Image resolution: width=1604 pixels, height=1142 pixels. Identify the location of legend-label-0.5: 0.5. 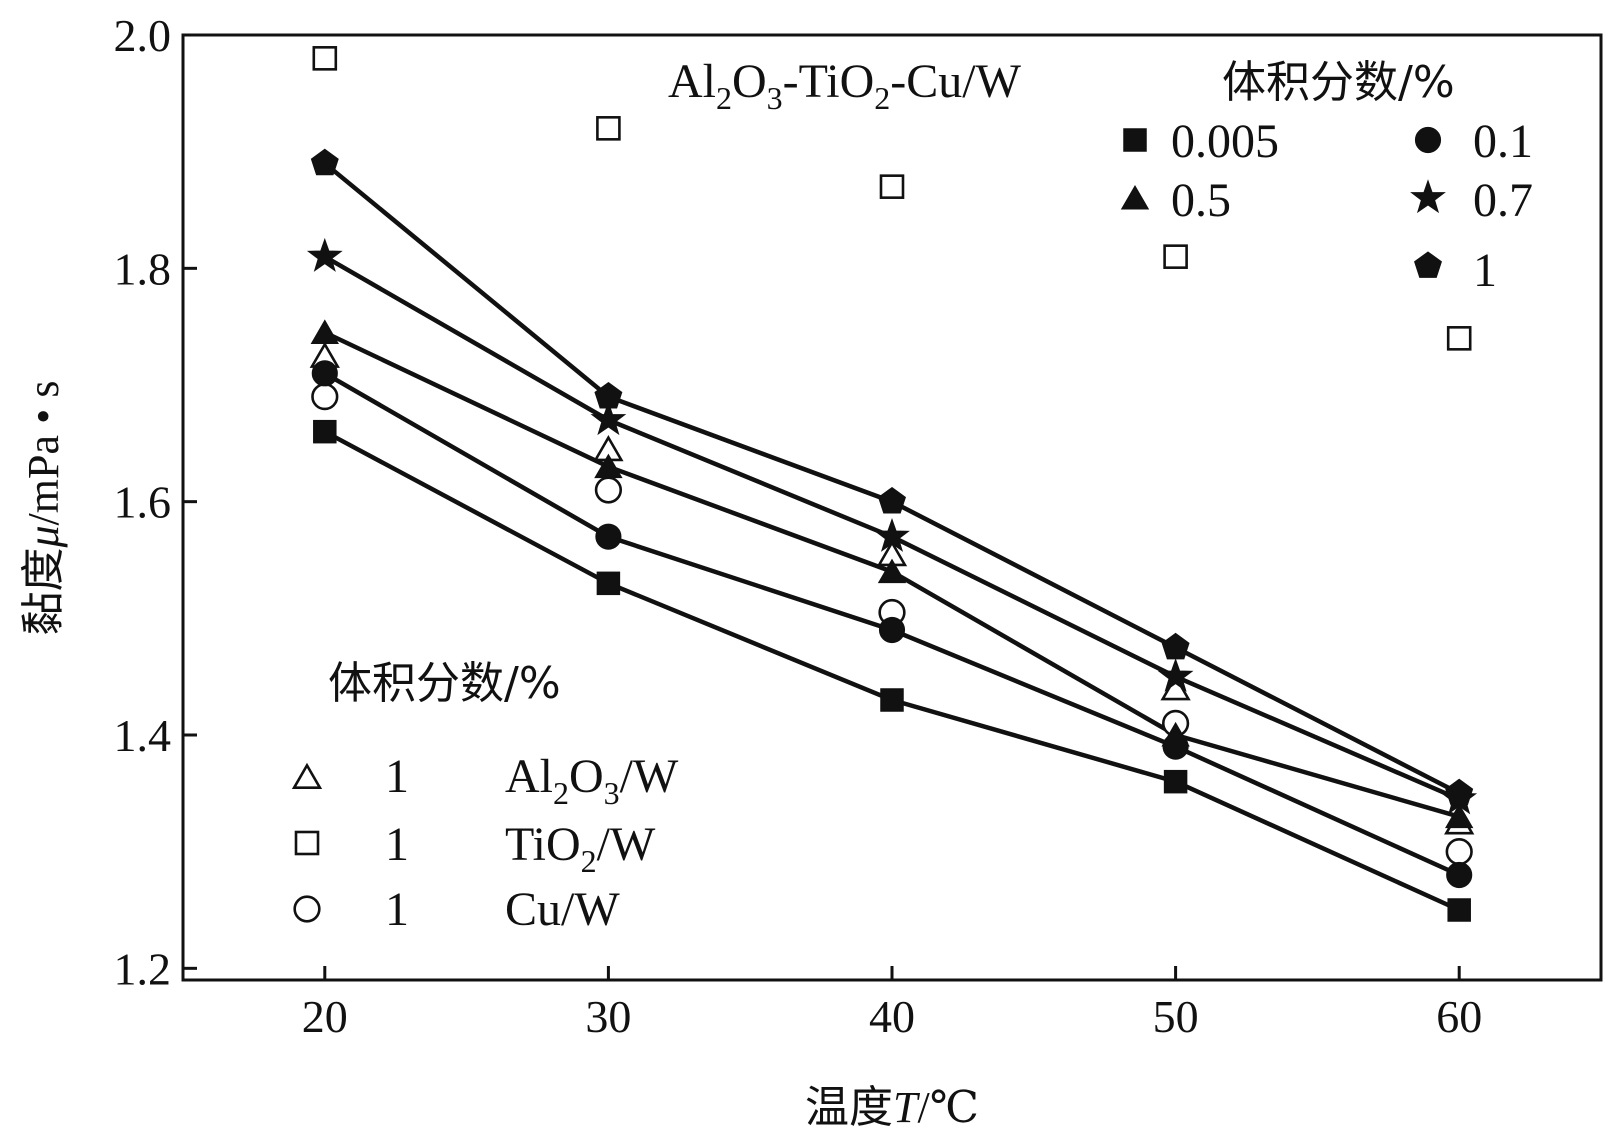
(1201, 200).